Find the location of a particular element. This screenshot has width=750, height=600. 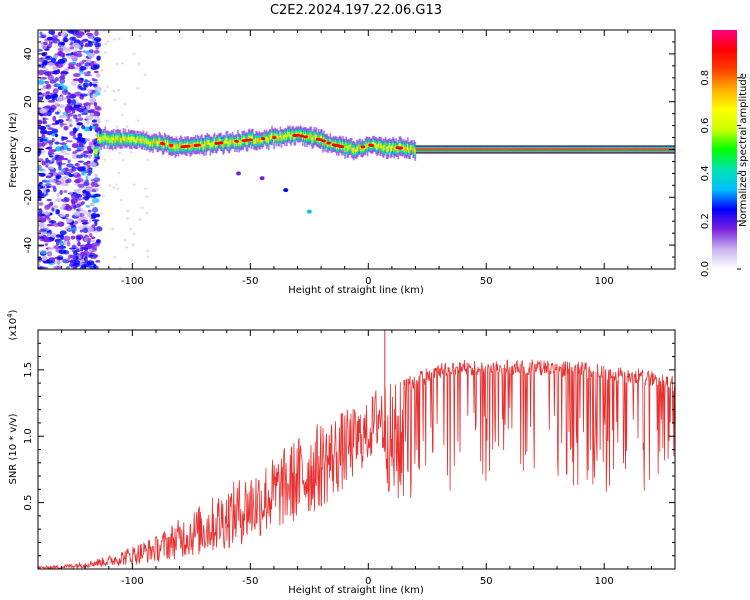

secondary-track-point is located at coordinates (239, 173).